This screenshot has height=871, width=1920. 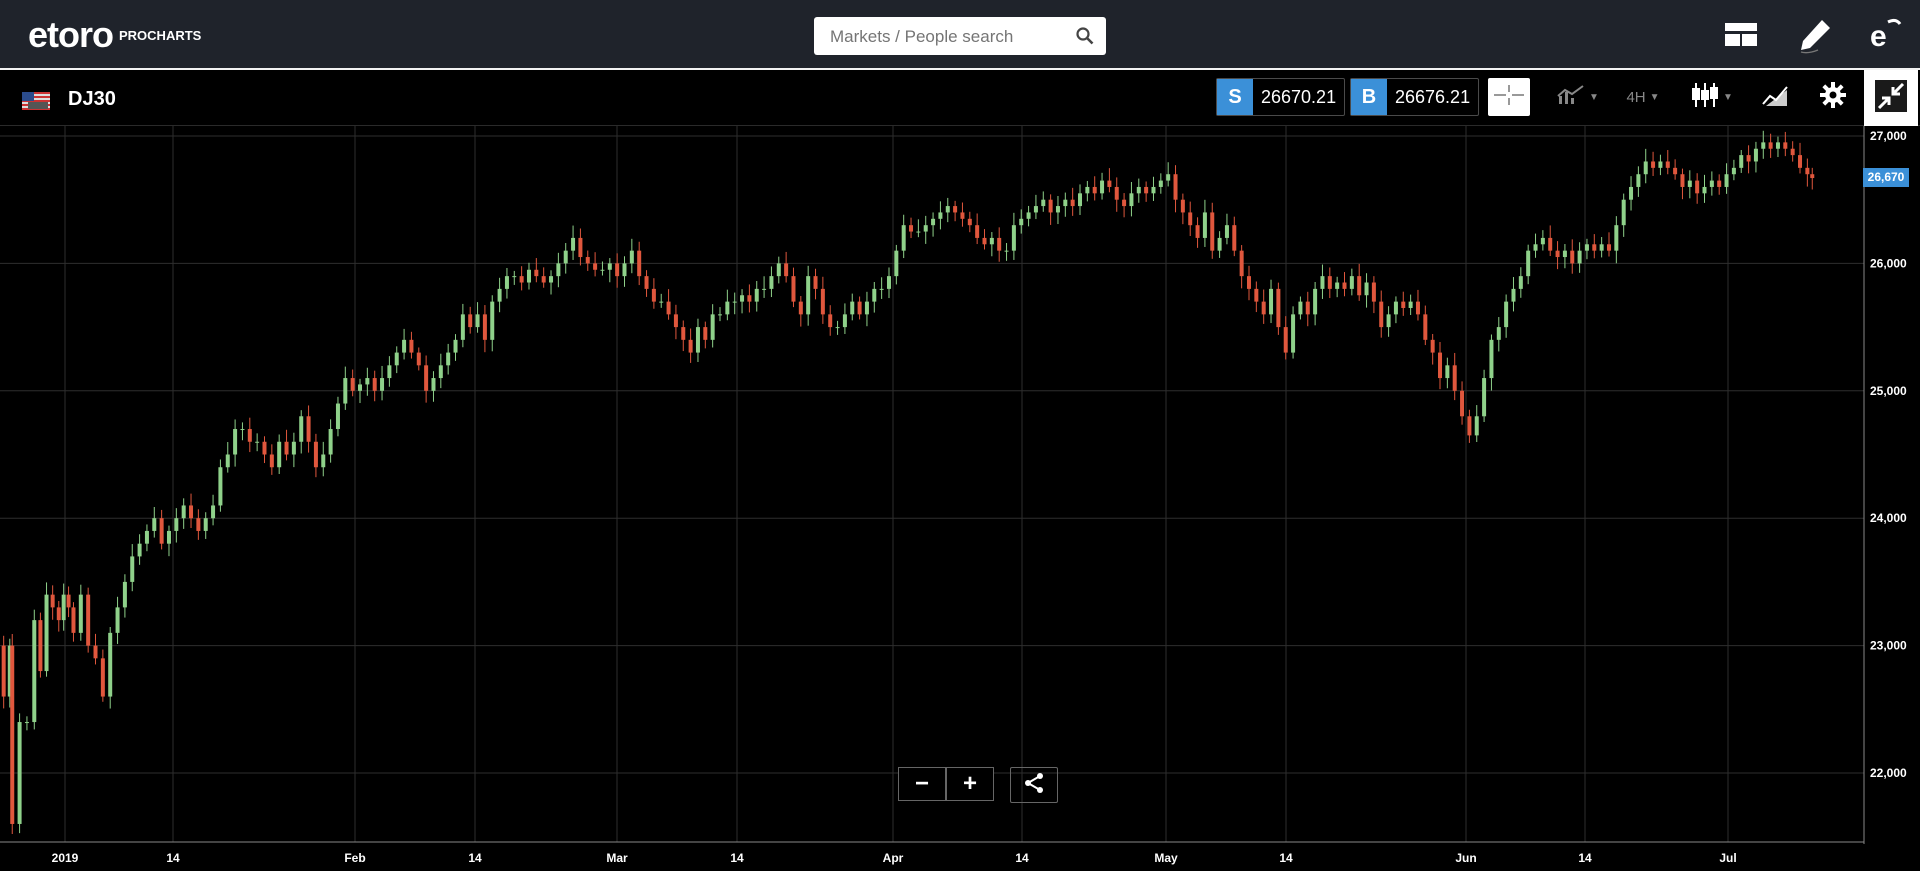 I want to click on timeframe-selector: 4H ▼, so click(x=1643, y=97).